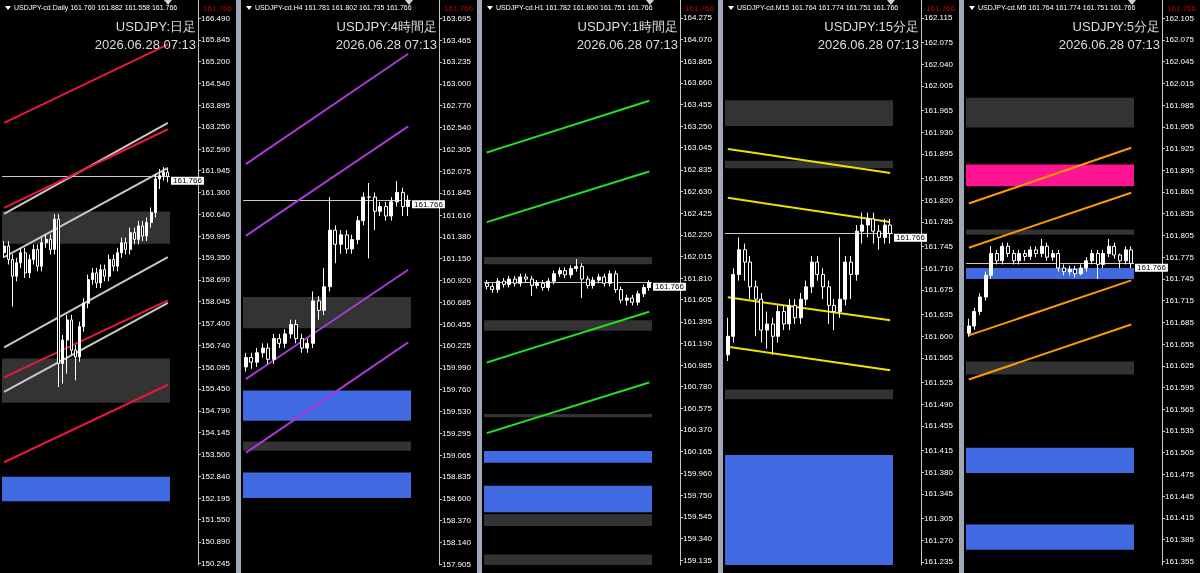 The width and height of the screenshot is (1200, 573). What do you see at coordinates (216, 192) in the screenshot?
I see `y-tick-label: 161.300` at bounding box center [216, 192].